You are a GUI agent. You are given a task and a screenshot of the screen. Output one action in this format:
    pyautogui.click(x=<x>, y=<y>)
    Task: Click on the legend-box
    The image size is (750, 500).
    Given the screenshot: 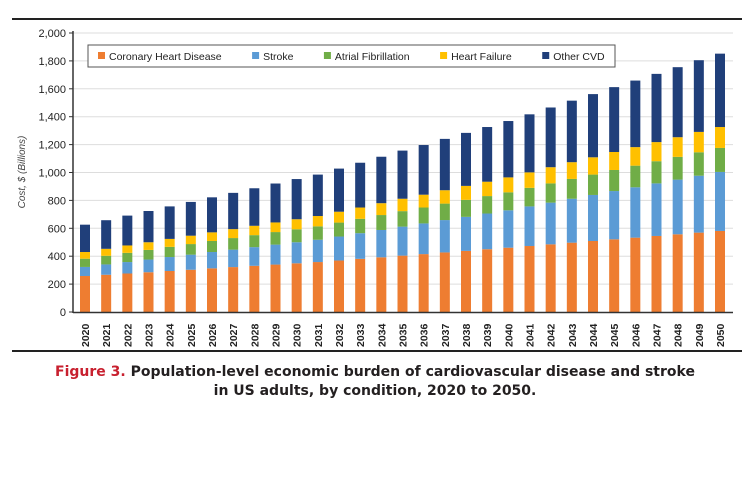 What is the action you would take?
    pyautogui.click(x=351, y=56)
    